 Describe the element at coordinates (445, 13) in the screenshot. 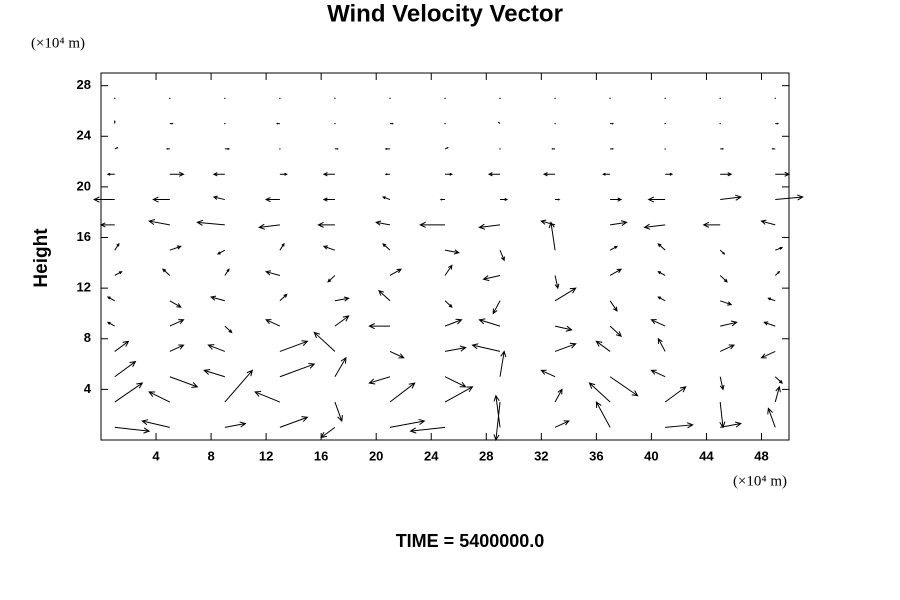

I see `chart-title: Wind Velocity Vector` at that location.